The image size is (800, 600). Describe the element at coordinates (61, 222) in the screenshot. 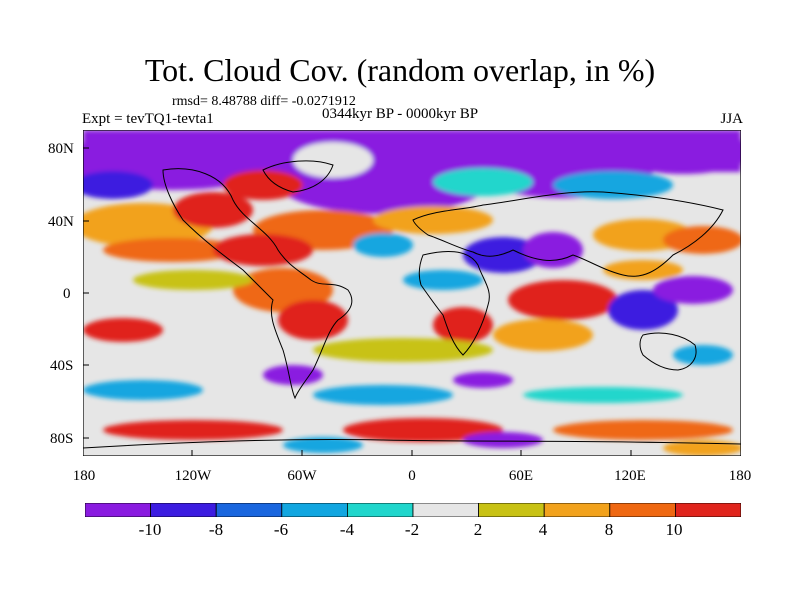

I see `y-tick-40n: 40N` at that location.